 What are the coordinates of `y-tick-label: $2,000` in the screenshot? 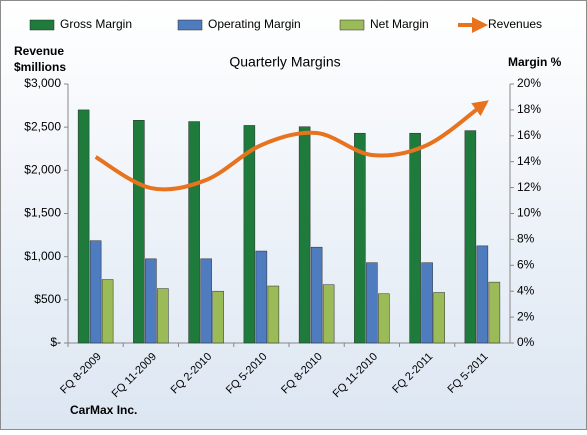 It's located at (42, 170).